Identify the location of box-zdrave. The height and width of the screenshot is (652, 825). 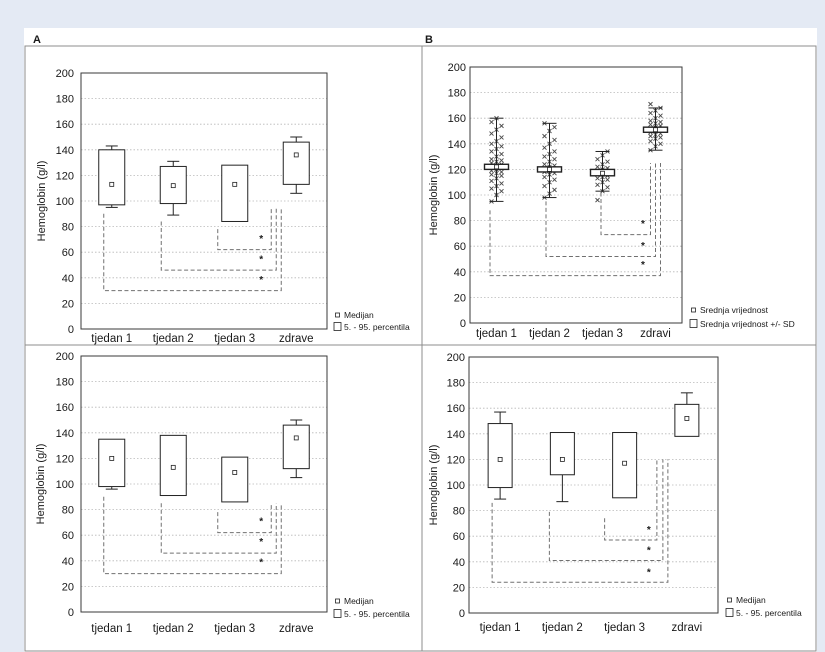
(296, 449).